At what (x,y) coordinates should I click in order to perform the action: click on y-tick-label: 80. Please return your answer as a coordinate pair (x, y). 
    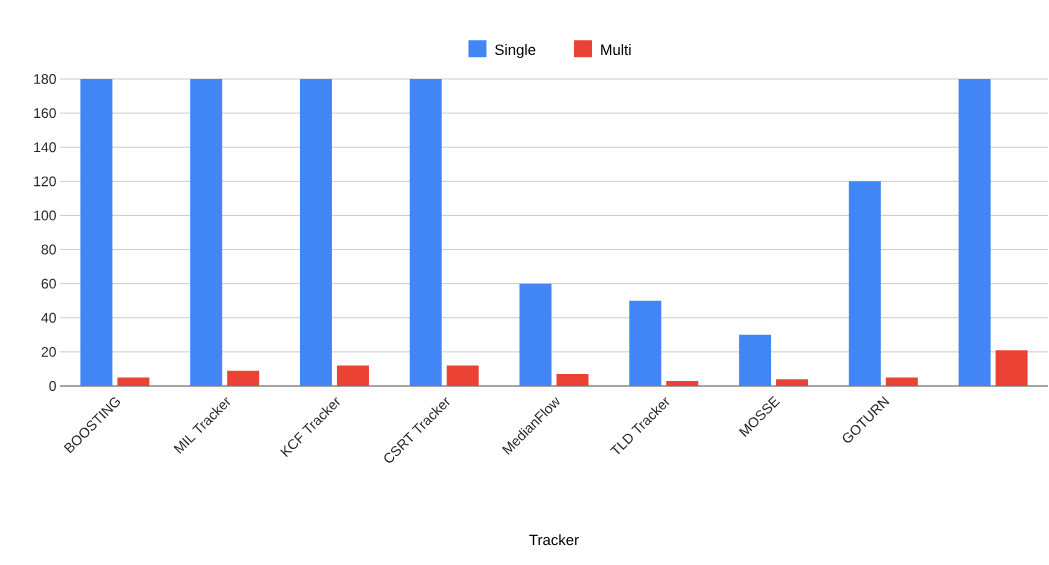
    Looking at the image, I should click on (48, 249).